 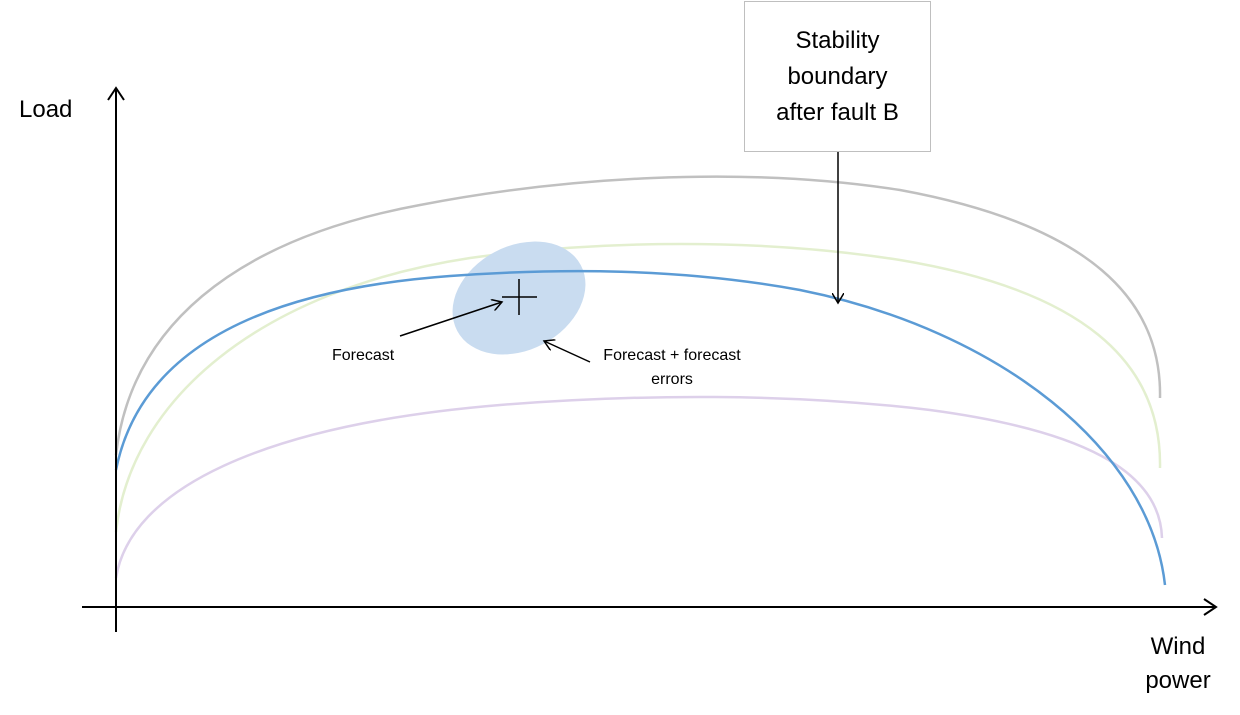 What do you see at coordinates (116, 93) in the screenshot?
I see `y-axis-arrowhead` at bounding box center [116, 93].